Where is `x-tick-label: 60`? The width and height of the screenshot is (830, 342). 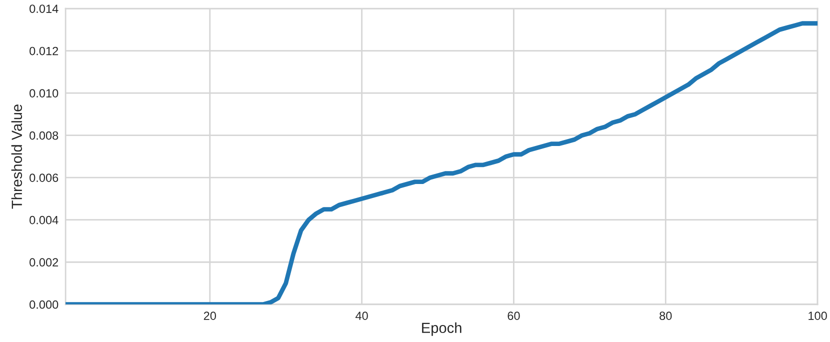
x-tick-label: 60 is located at coordinates (514, 316).